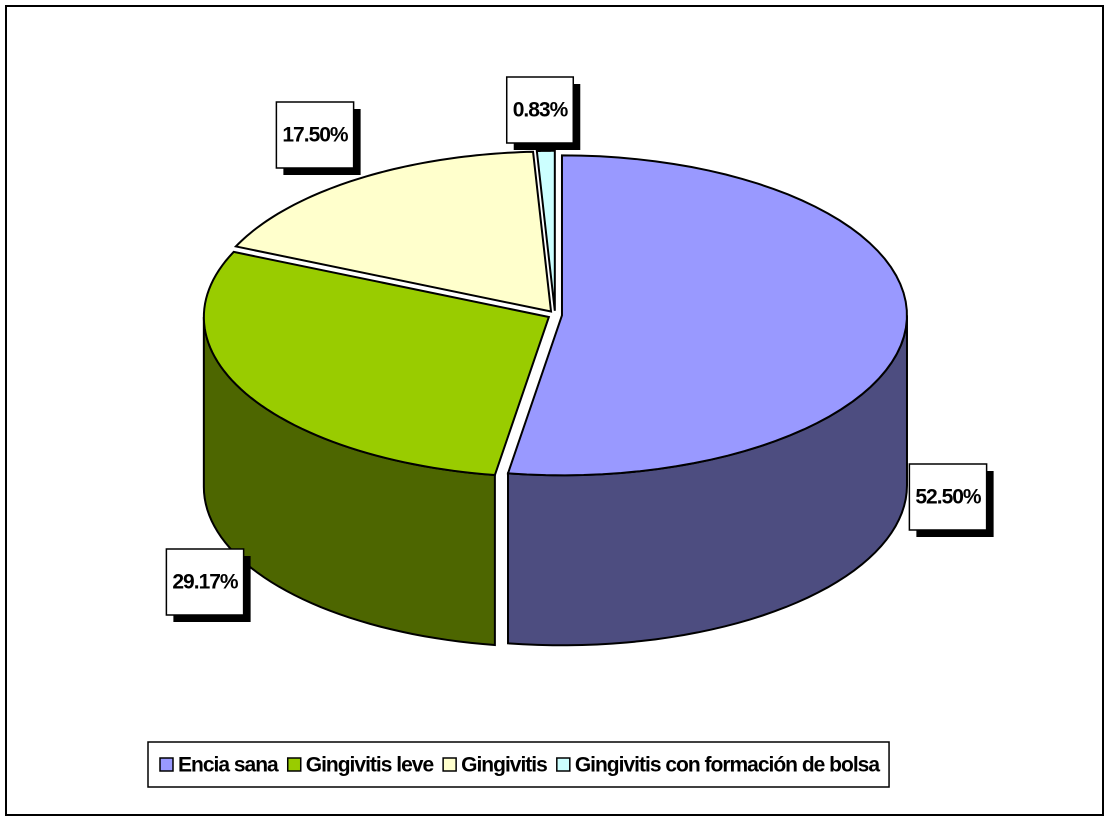  Describe the element at coordinates (370, 765) in the screenshot. I see `legend-label: Gingivitis leve` at that location.